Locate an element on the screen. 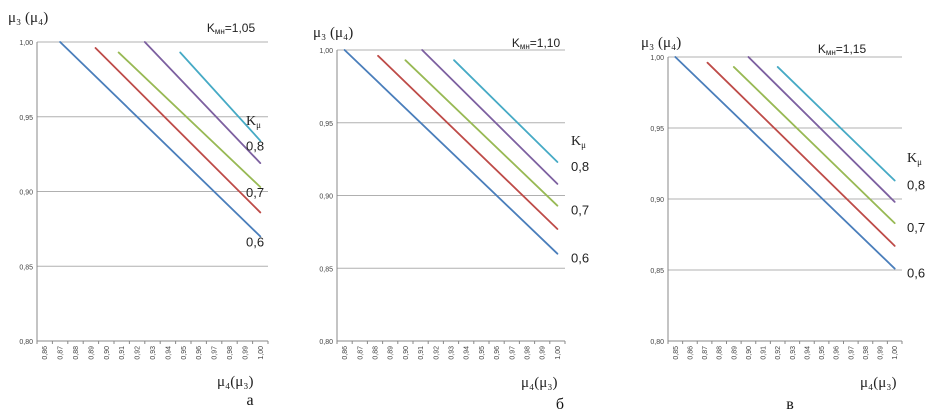 This screenshot has height=418, width=939. panel-label: б is located at coordinates (560, 404).